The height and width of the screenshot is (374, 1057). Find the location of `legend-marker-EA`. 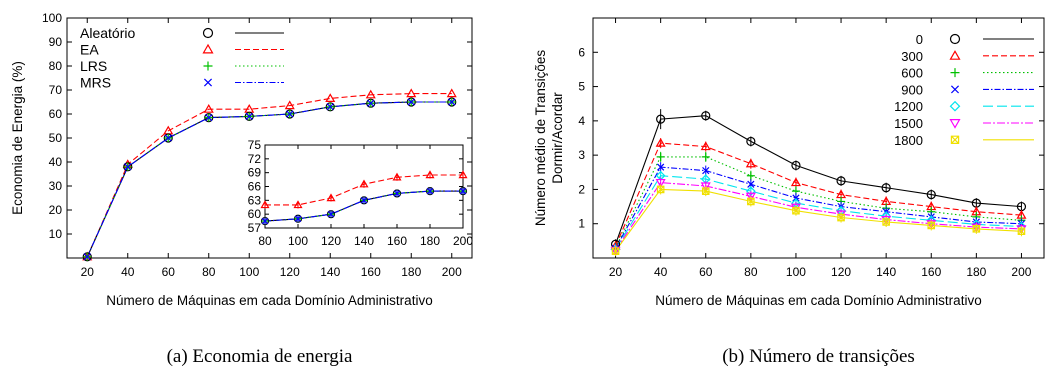

legend-marker-EA is located at coordinates (208, 48).